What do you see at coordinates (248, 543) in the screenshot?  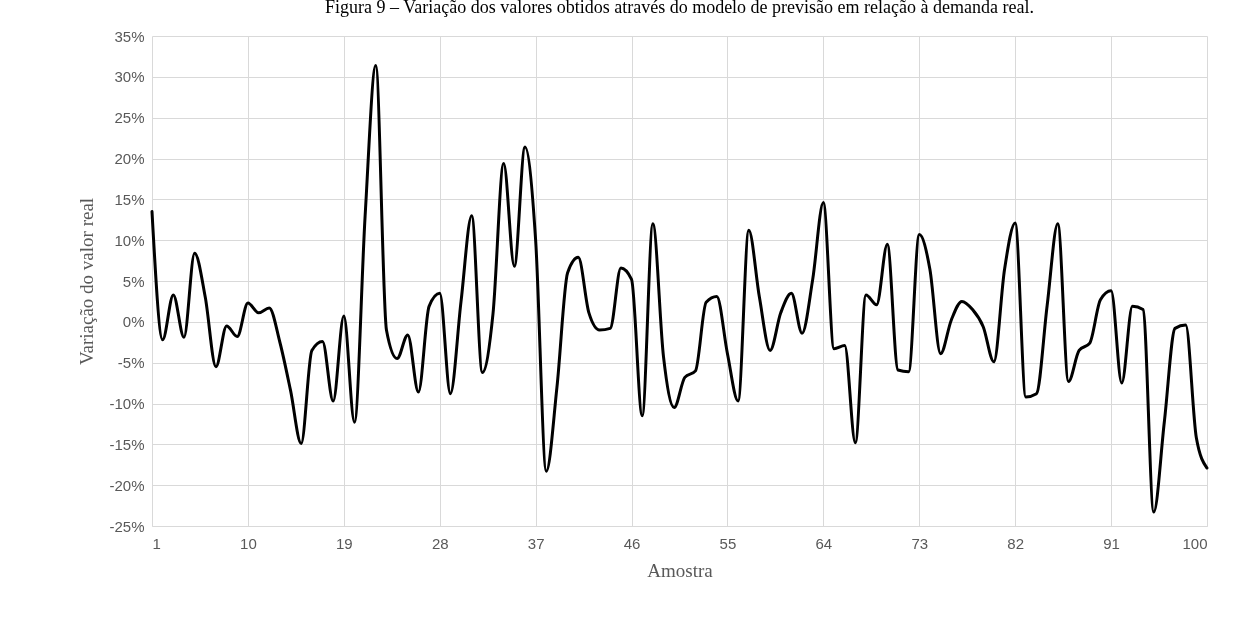 I see `x-tick-label: 10` at bounding box center [248, 543].